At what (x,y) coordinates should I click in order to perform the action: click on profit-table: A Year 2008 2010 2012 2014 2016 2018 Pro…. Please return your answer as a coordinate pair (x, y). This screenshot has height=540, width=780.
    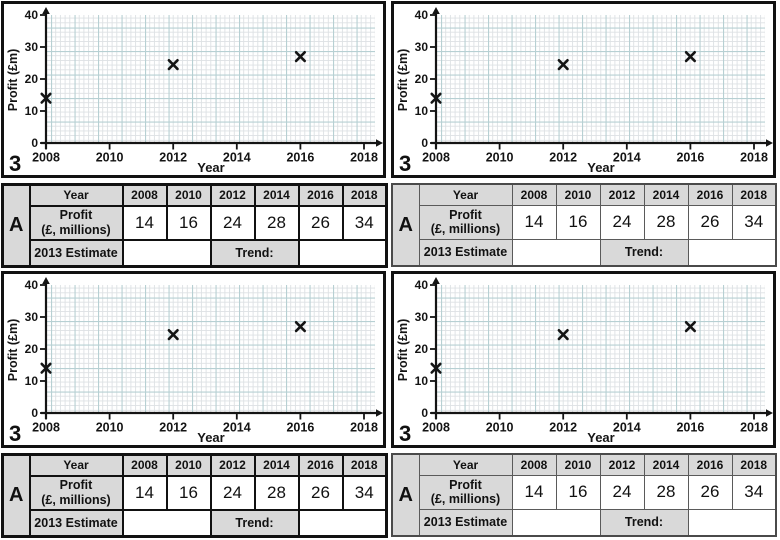
    Looking at the image, I should click on (584, 225).